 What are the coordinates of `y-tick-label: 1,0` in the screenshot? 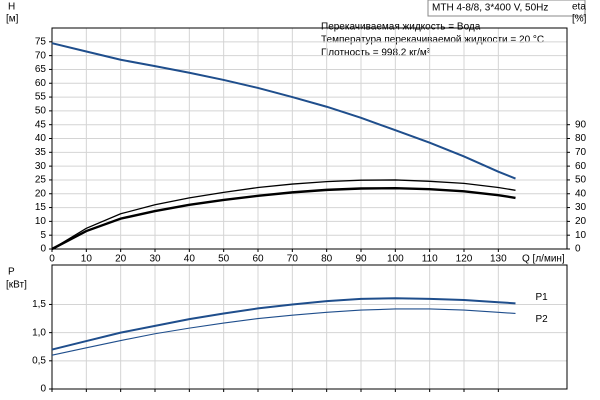 It's located at (39, 332).